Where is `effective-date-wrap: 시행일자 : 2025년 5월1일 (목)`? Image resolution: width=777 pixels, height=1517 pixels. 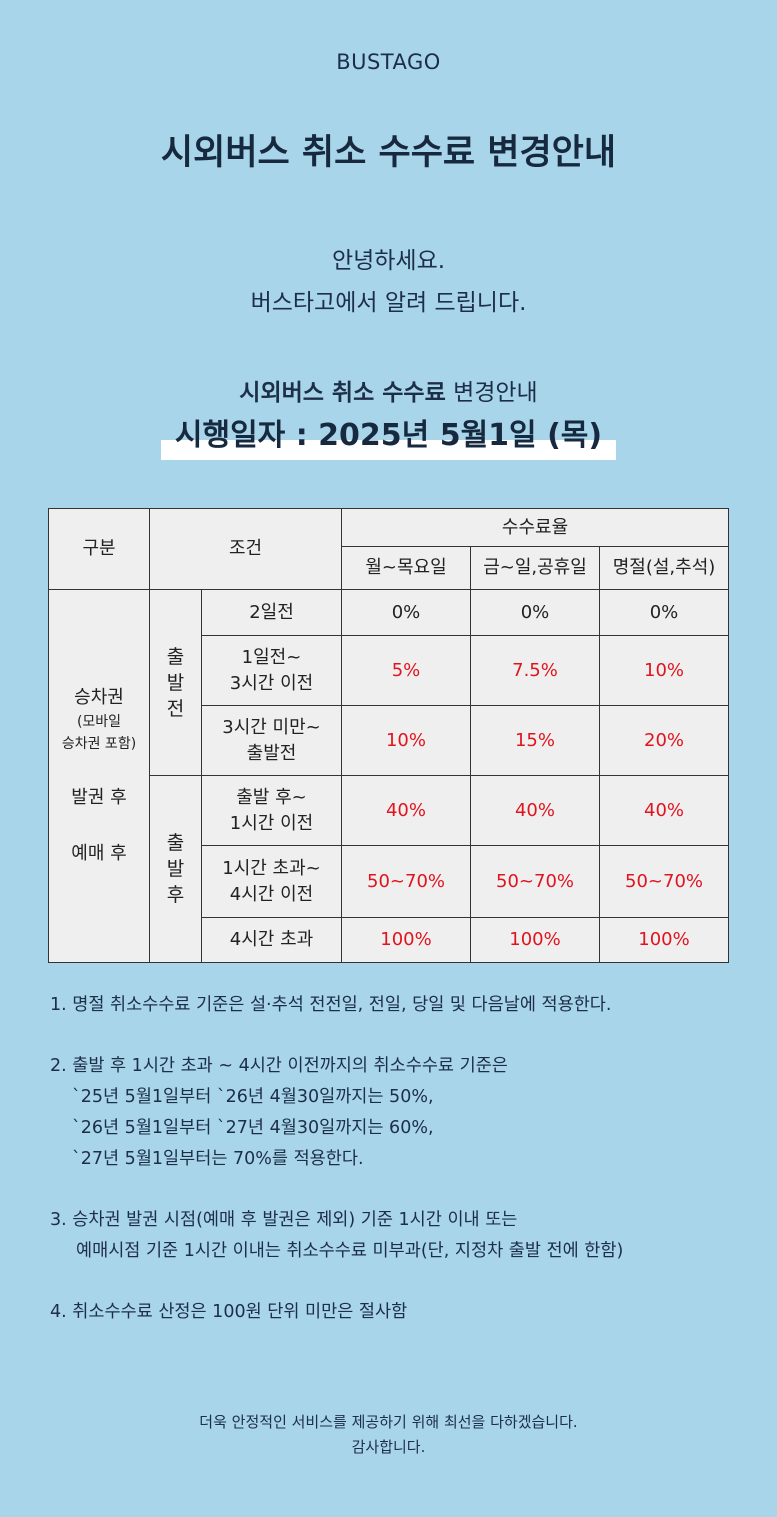
effective-date-wrap: 시행일자 : 2025년 5월1일 (목) is located at coordinates (388, 435).